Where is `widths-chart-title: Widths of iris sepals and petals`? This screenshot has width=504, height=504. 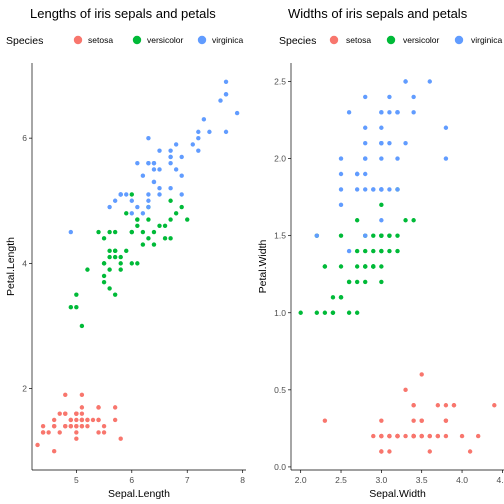
widths-chart-title: Widths of iris sepals and petals is located at coordinates (378, 13).